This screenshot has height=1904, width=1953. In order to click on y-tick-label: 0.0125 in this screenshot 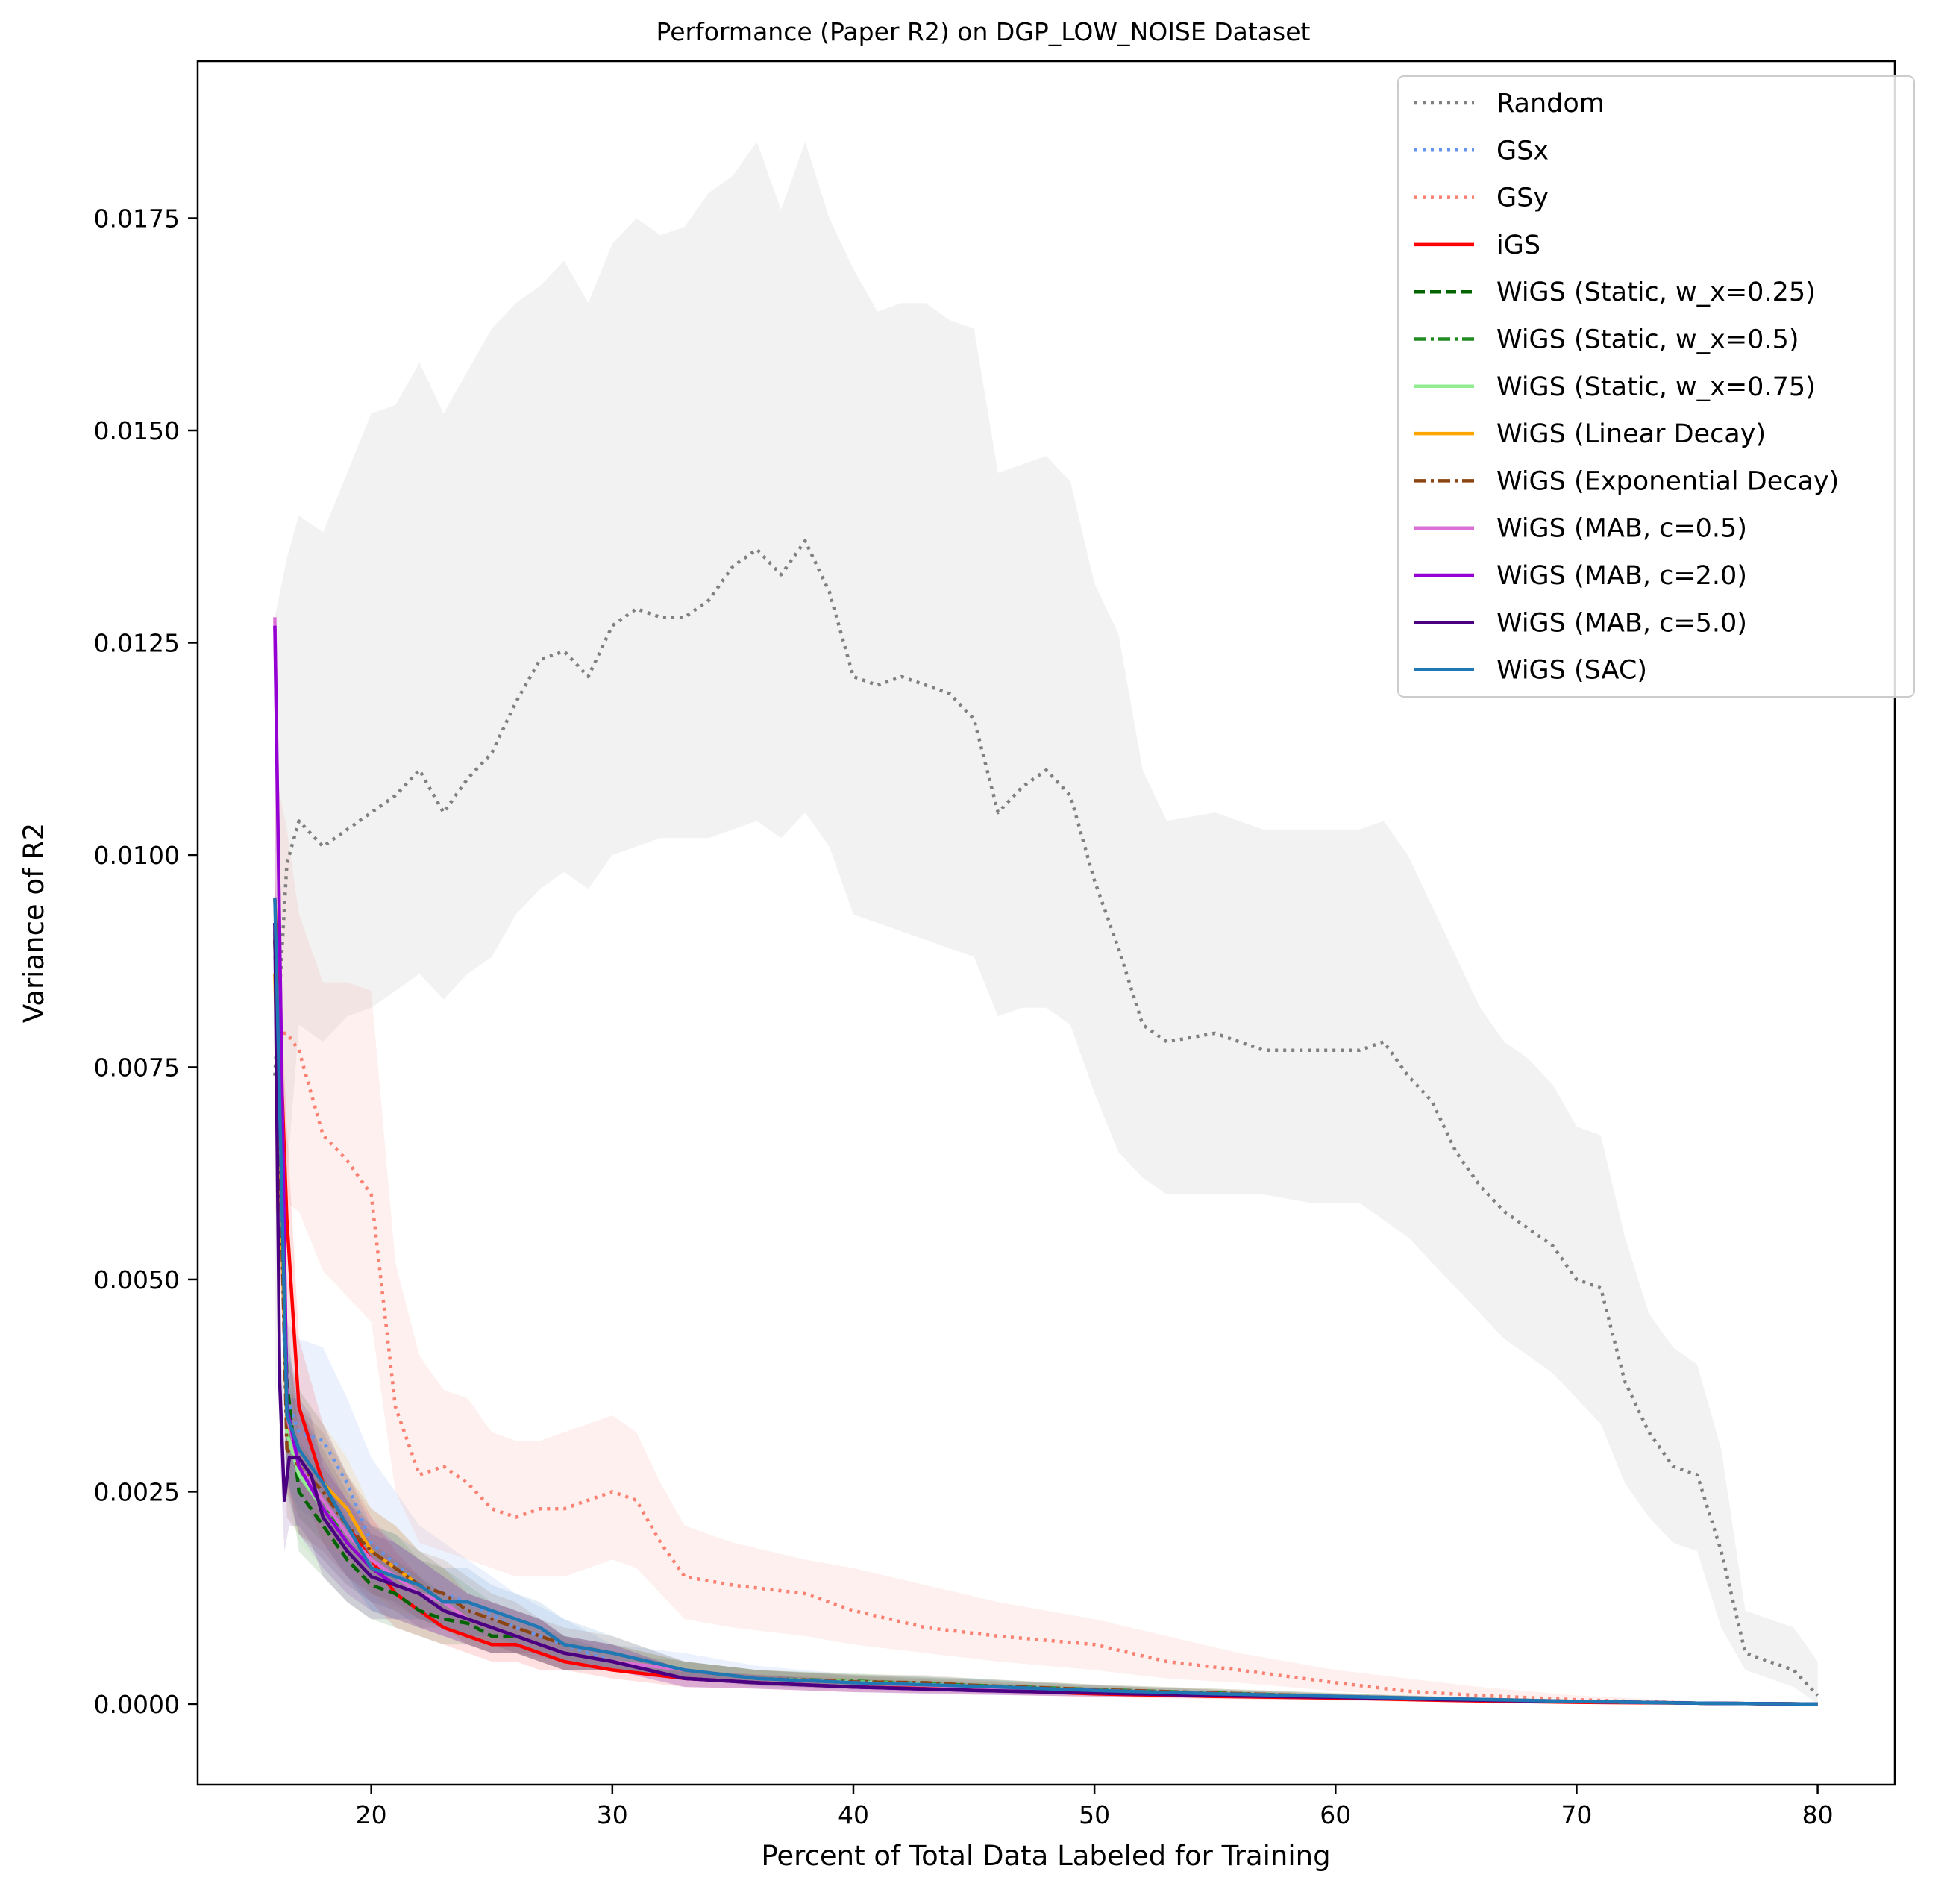, I will do `click(137, 642)`.